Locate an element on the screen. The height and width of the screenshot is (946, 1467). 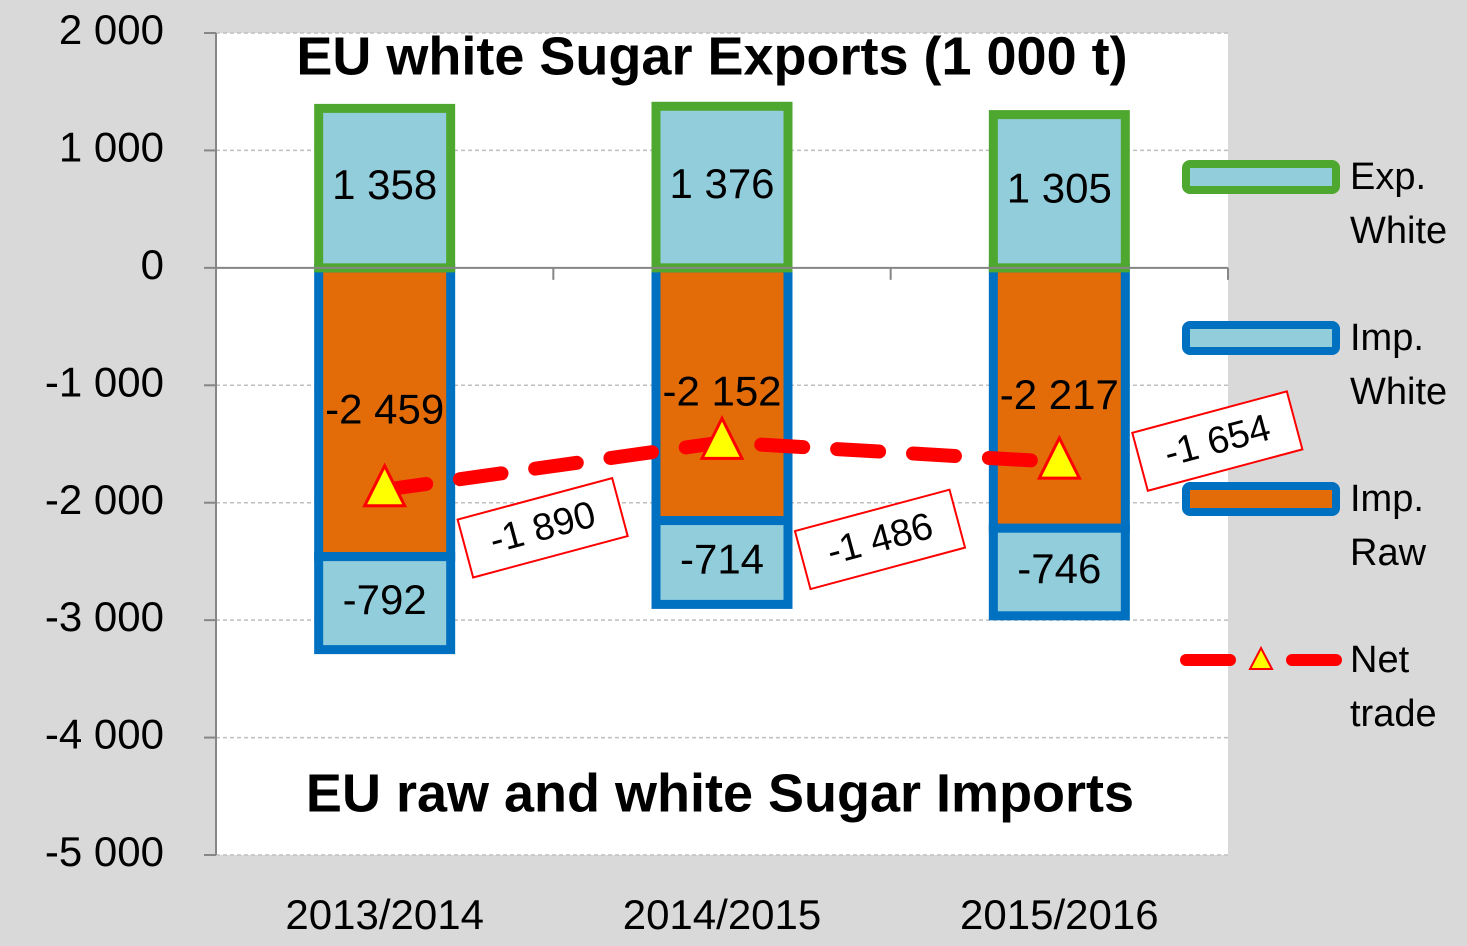
legend-marker is located at coordinates (1261, 657).